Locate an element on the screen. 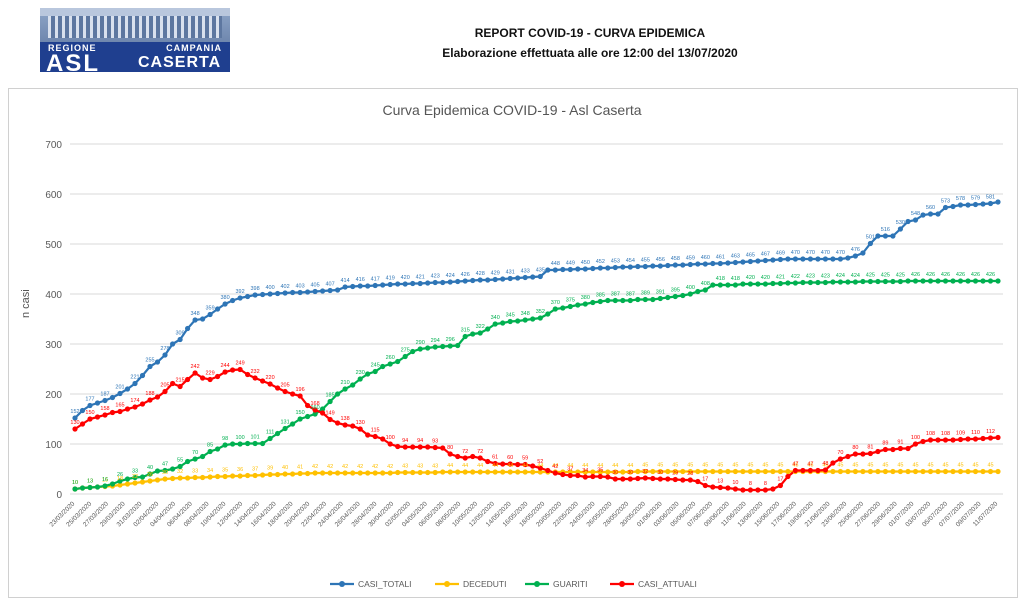  casi-totali-data-label: 420 is located at coordinates (405, 278).